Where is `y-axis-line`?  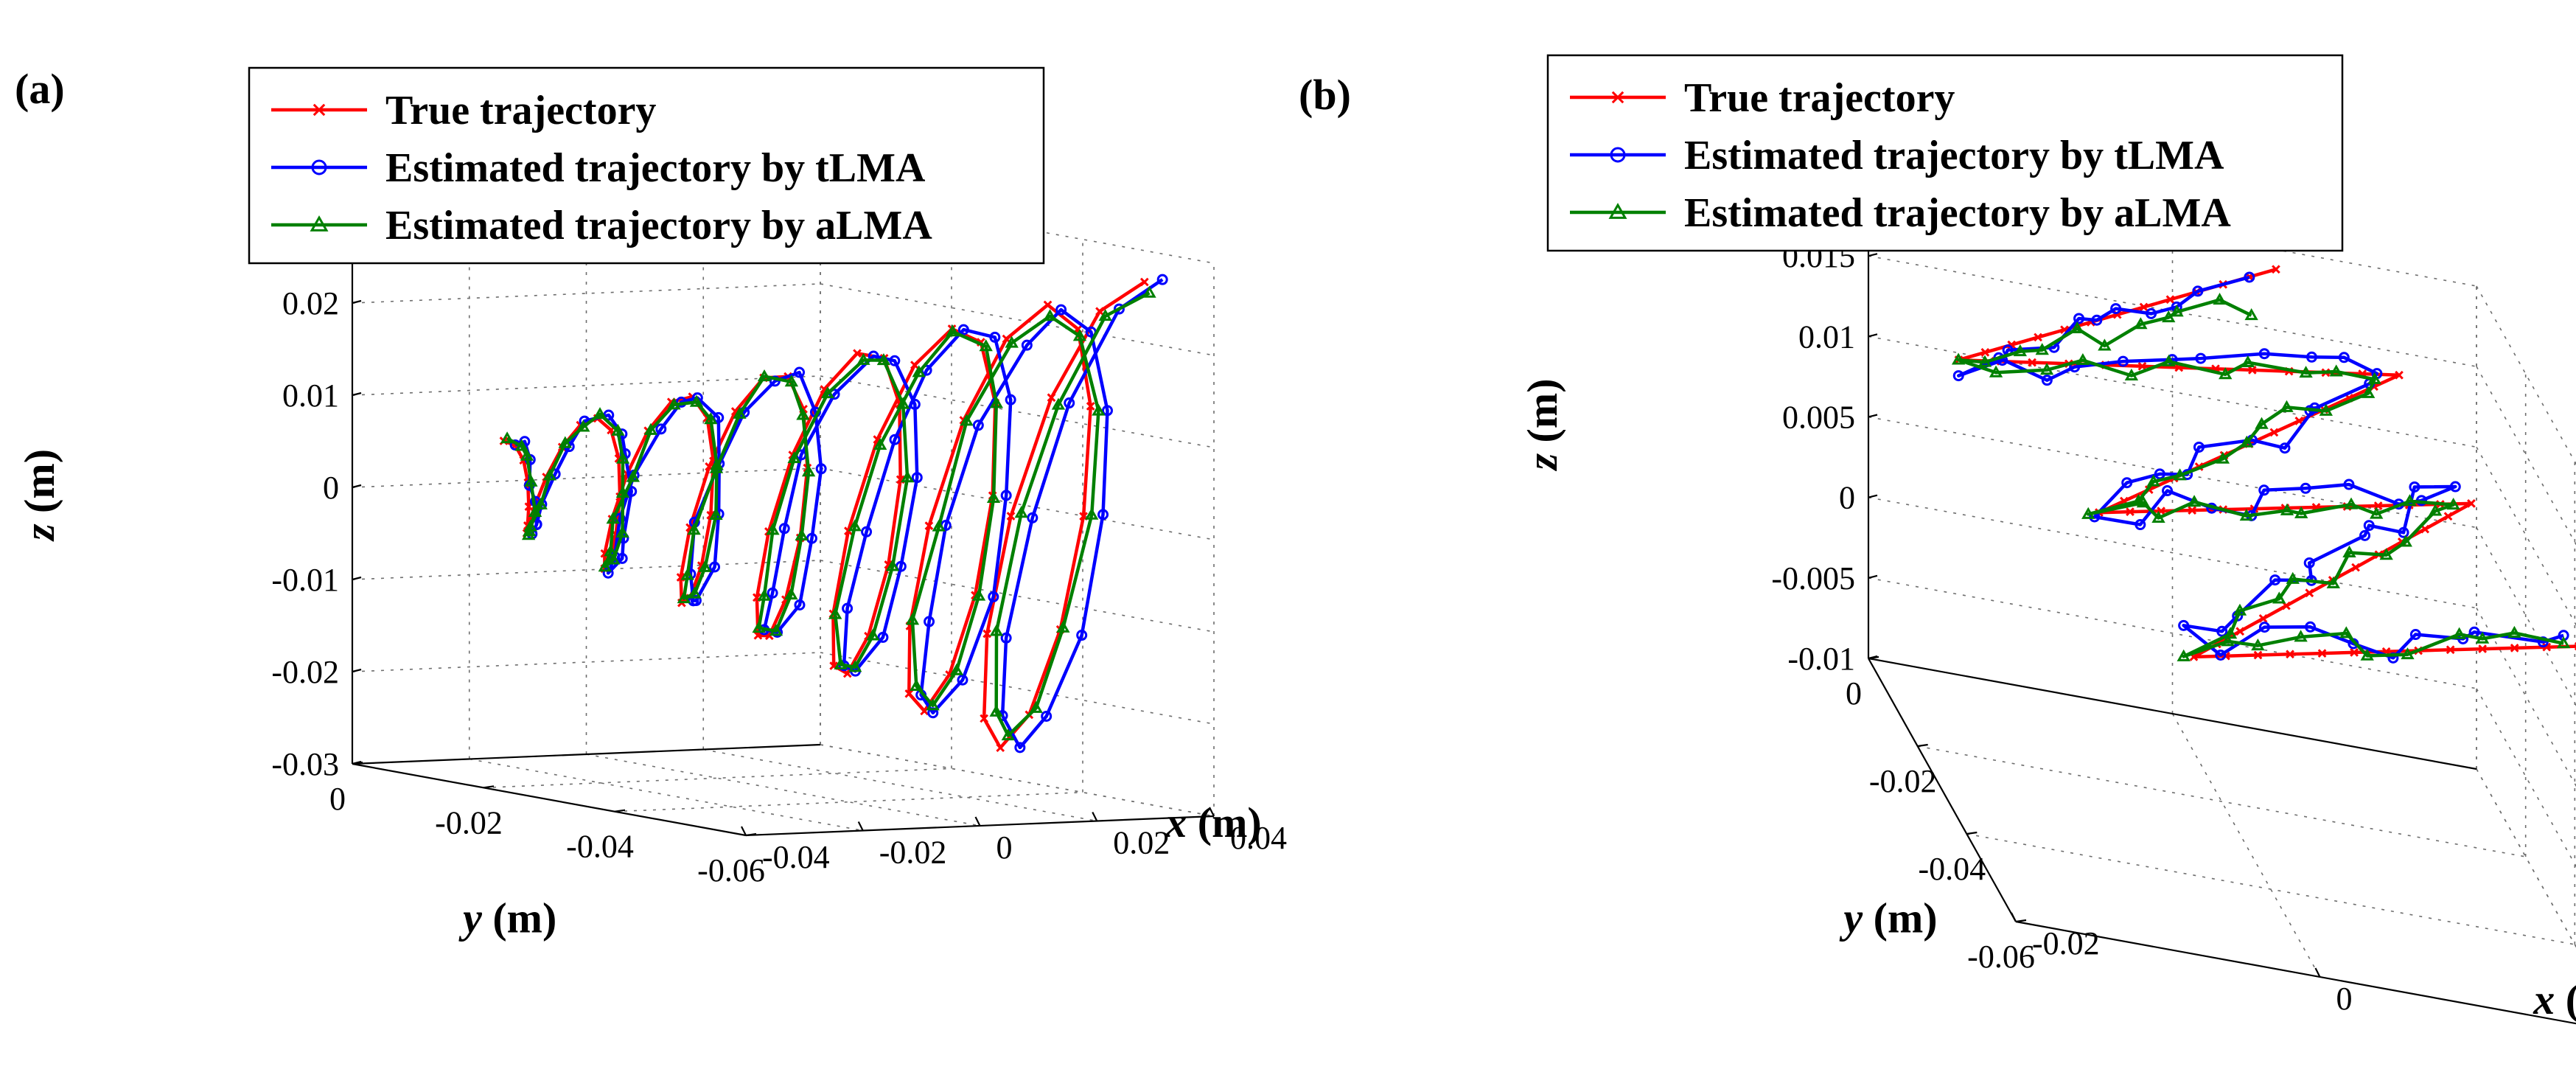
y-axis-line is located at coordinates (549, 800).